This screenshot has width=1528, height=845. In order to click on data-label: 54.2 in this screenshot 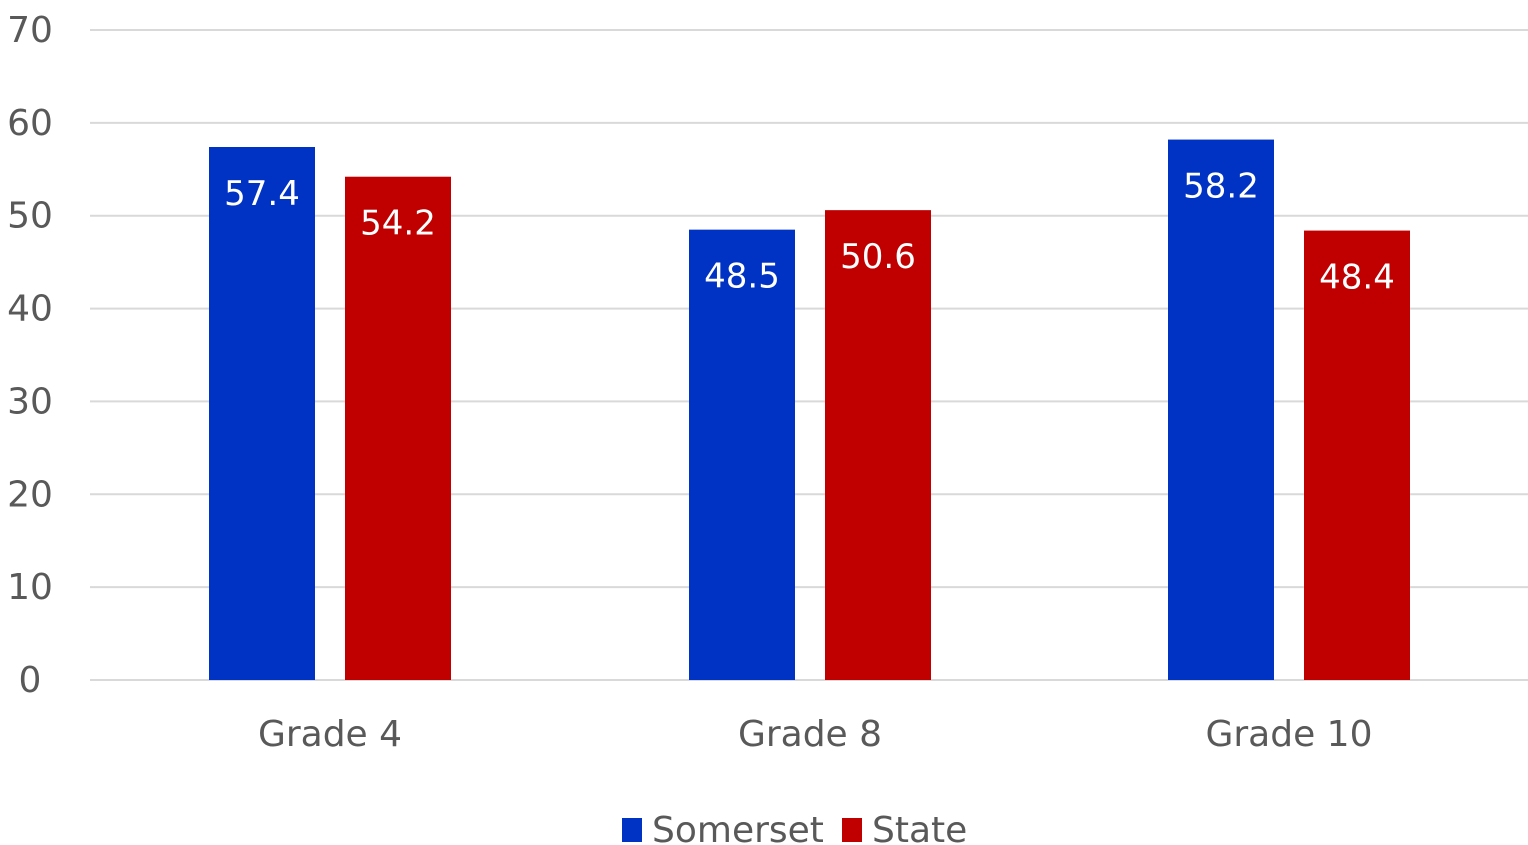, I will do `click(398, 224)`.